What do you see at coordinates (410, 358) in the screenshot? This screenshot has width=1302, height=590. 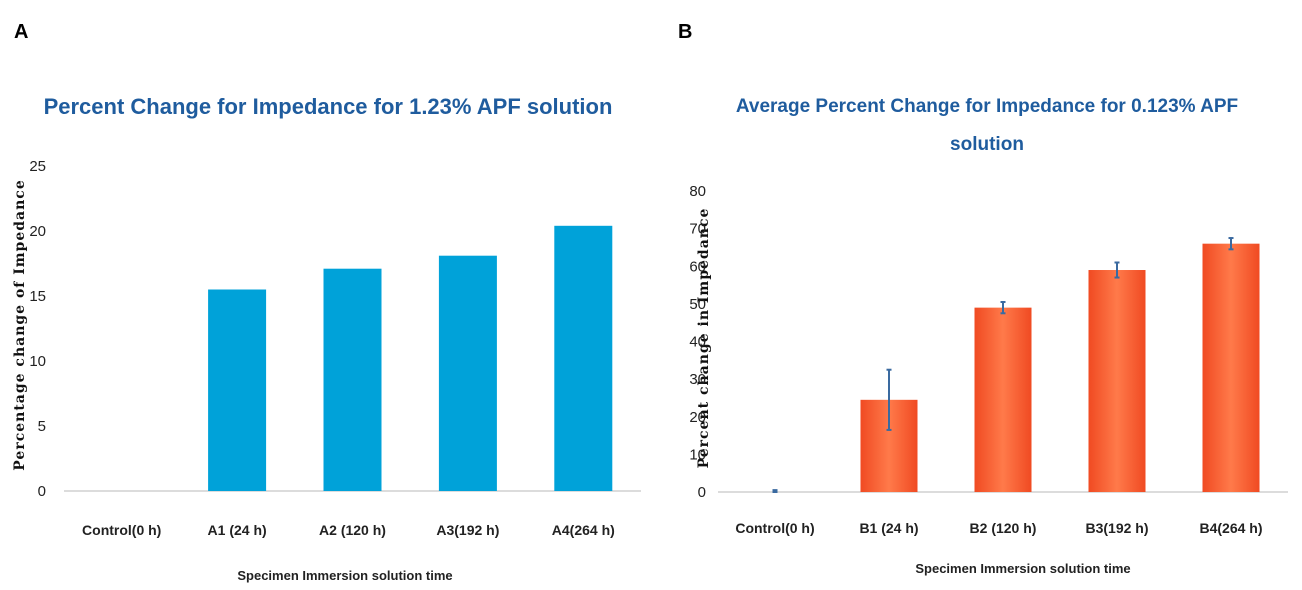 I see `chart-a-bars` at bounding box center [410, 358].